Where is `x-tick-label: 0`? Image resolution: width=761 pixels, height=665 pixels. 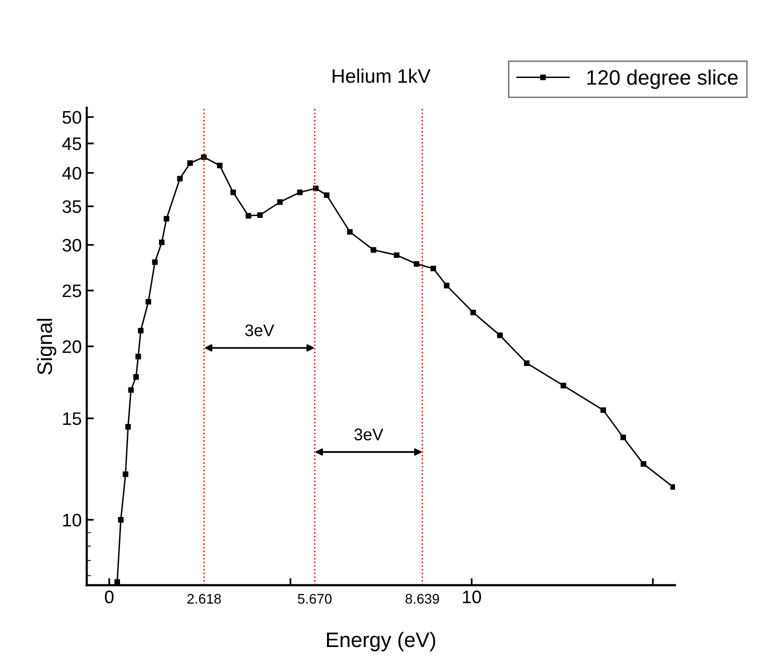
x-tick-label: 0 is located at coordinates (109, 597).